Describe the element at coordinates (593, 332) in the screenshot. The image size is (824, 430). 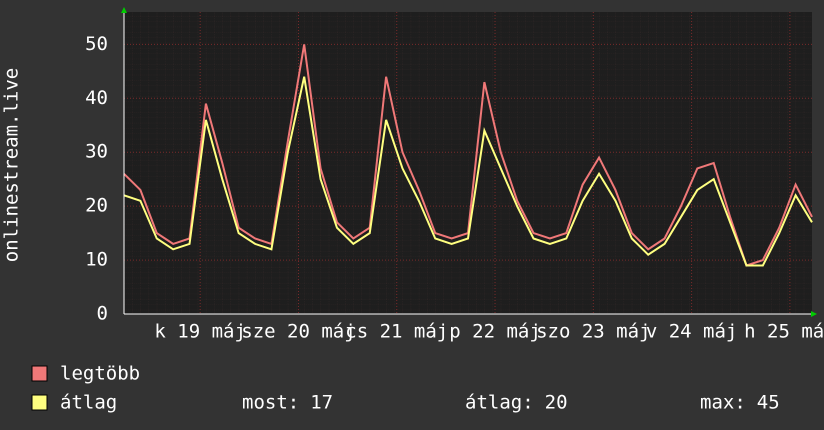
I see `x-tick-label: szo 23 máj` at that location.